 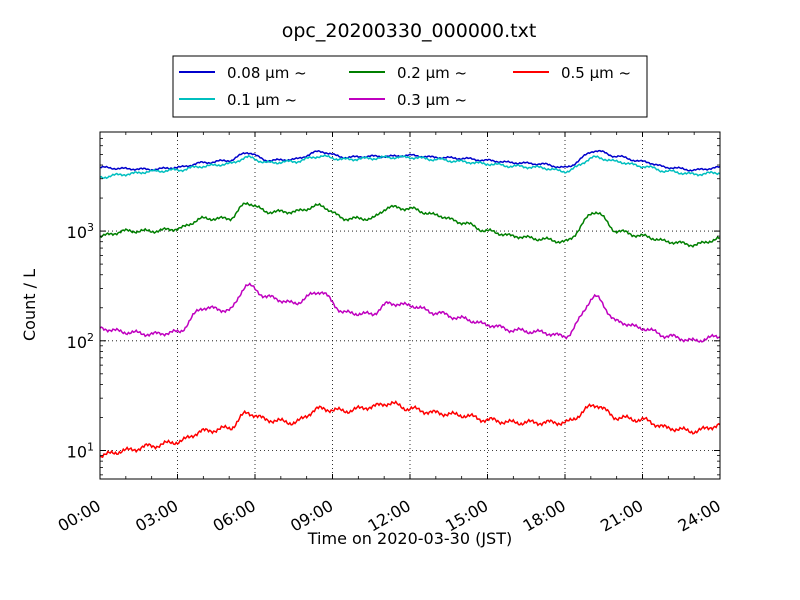 What do you see at coordinates (262, 100) in the screenshot?
I see `legend-label-1: 0.1 μm ~` at bounding box center [262, 100].